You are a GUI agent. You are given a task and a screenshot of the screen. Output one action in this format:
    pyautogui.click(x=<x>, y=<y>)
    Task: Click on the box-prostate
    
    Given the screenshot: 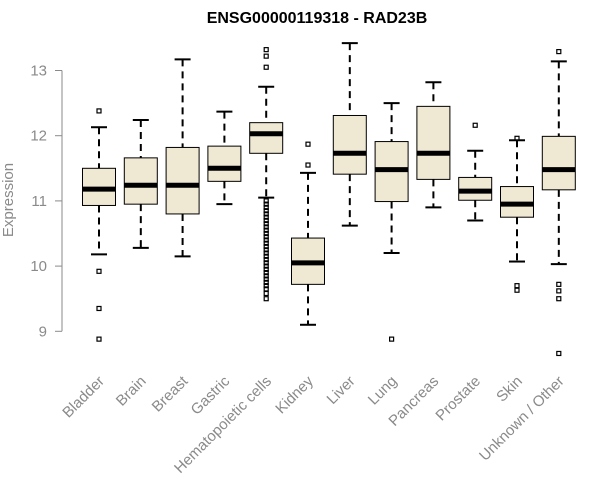 What is the action you would take?
    pyautogui.click(x=475, y=172)
    